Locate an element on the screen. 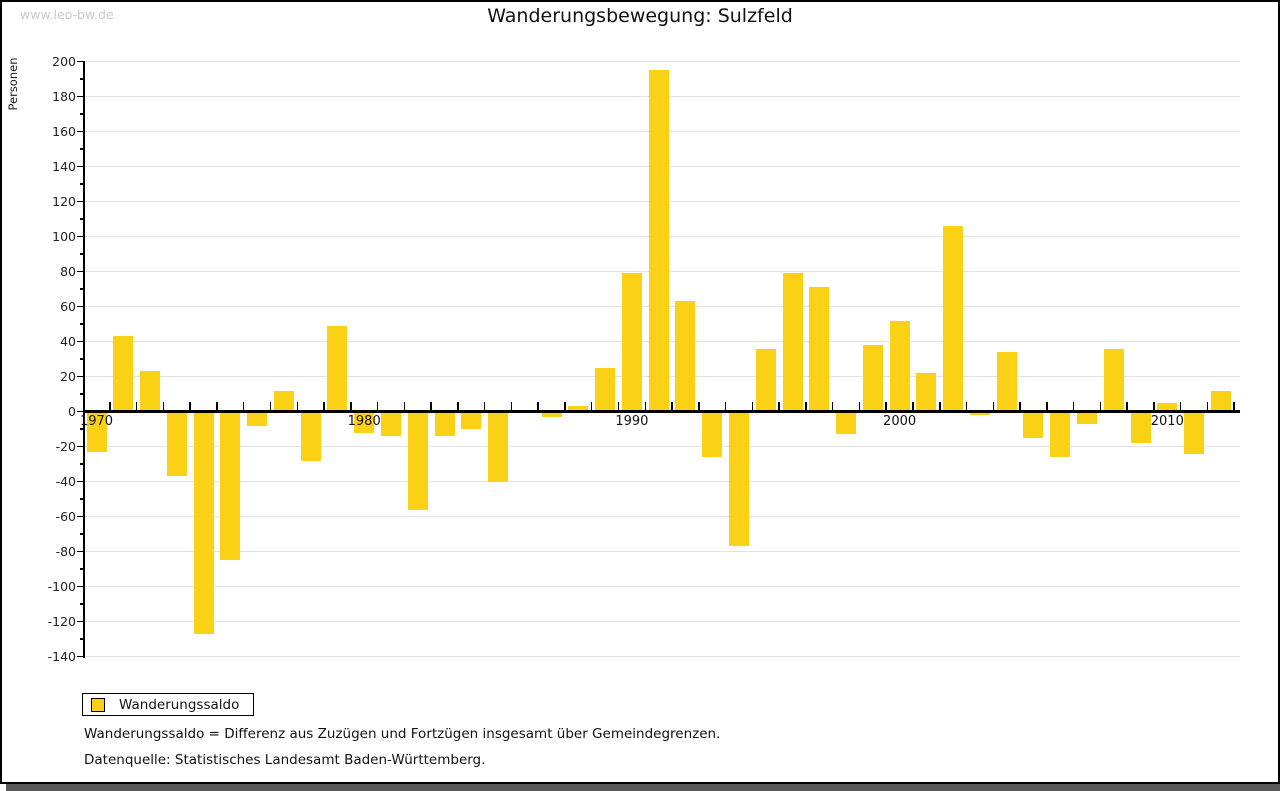  bar-1973 is located at coordinates (176, 445).